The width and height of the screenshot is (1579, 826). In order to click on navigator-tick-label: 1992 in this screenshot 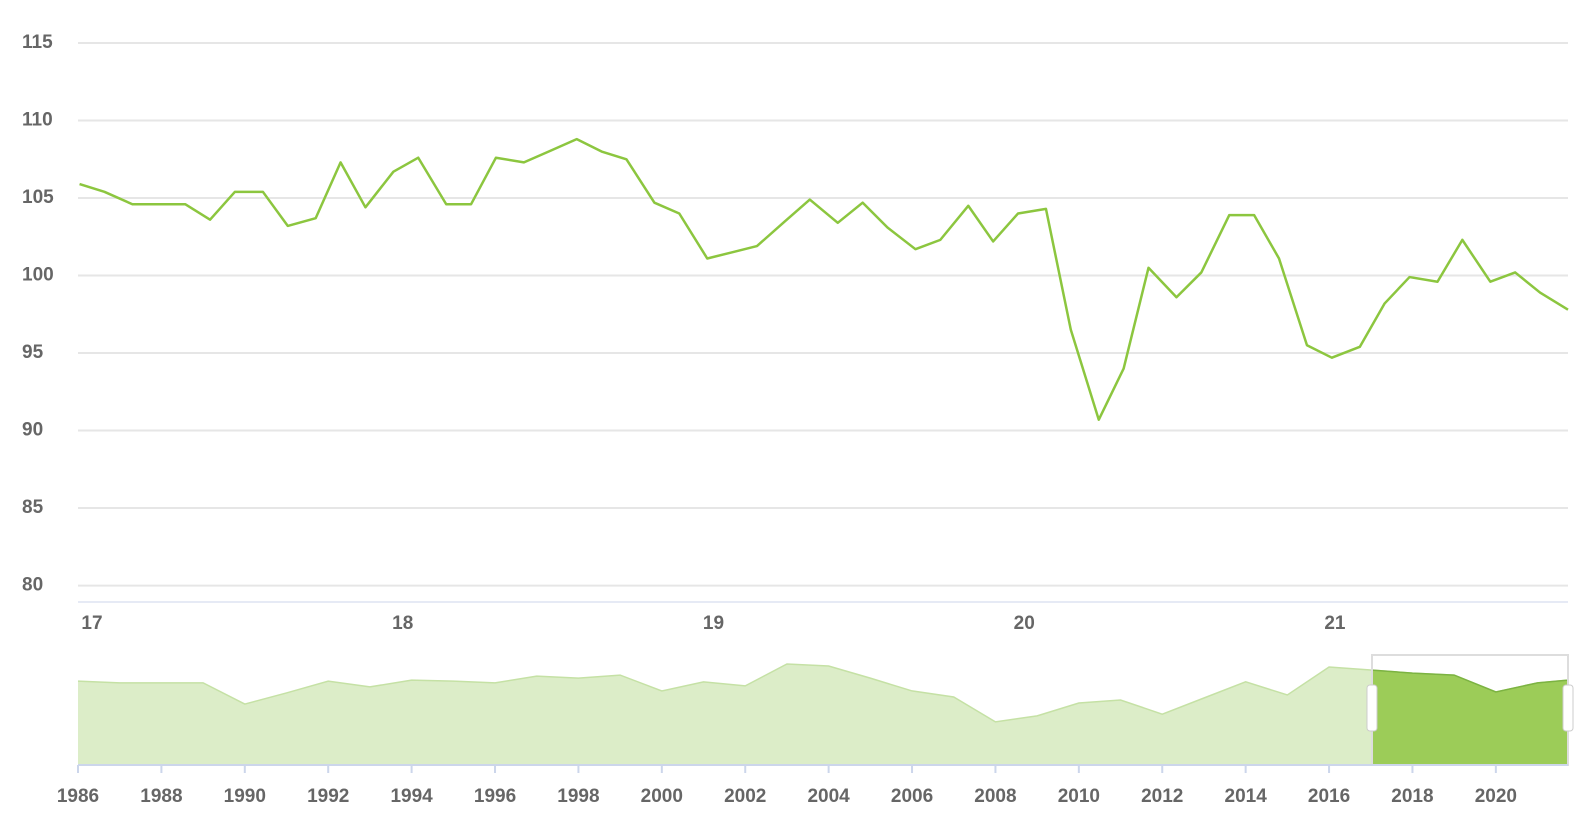, I will do `click(328, 796)`.